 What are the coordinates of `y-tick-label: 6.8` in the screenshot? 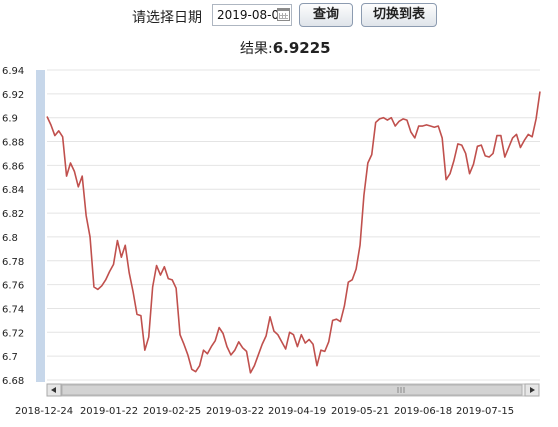 It's located at (10, 238).